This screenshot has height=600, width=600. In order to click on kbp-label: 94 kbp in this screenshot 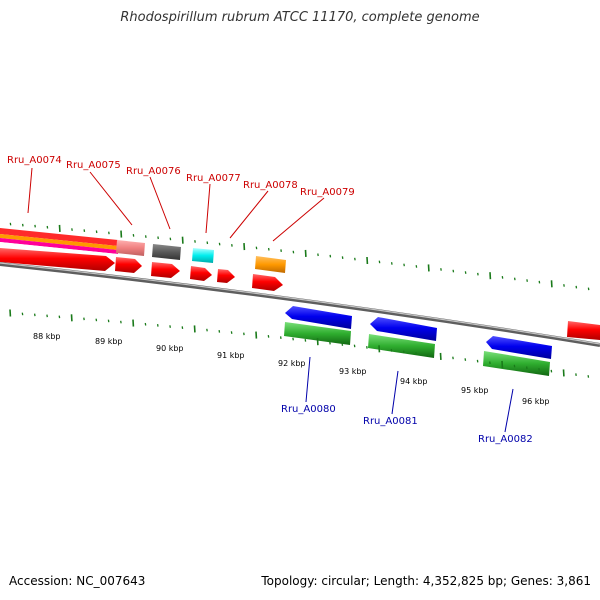, I will do `click(414, 381)`.